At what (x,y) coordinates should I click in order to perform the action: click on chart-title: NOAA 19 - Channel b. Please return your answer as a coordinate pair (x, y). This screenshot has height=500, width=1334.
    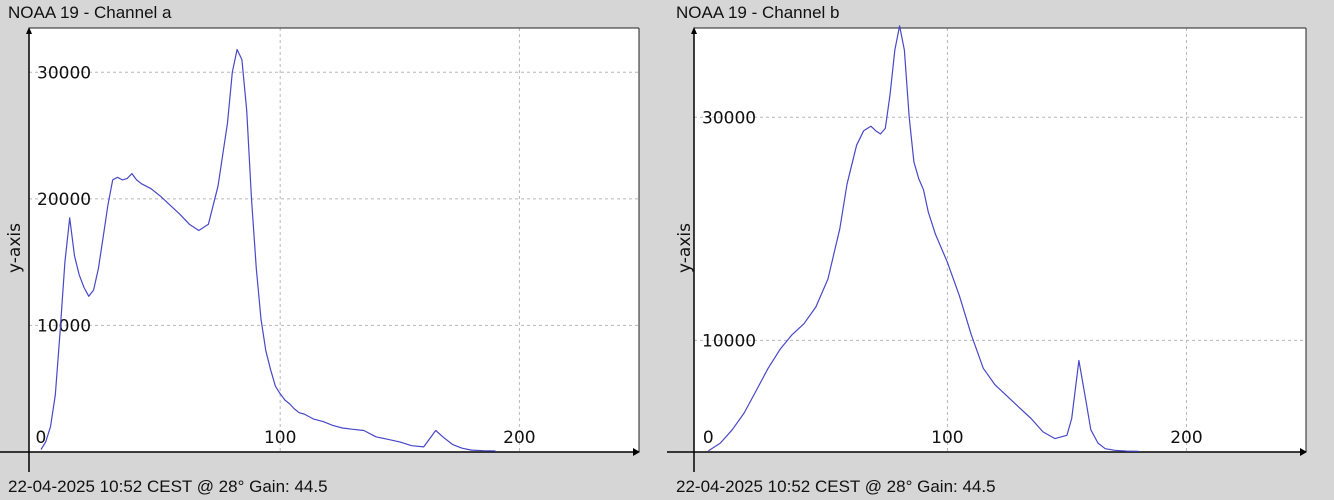
    Looking at the image, I should click on (758, 12).